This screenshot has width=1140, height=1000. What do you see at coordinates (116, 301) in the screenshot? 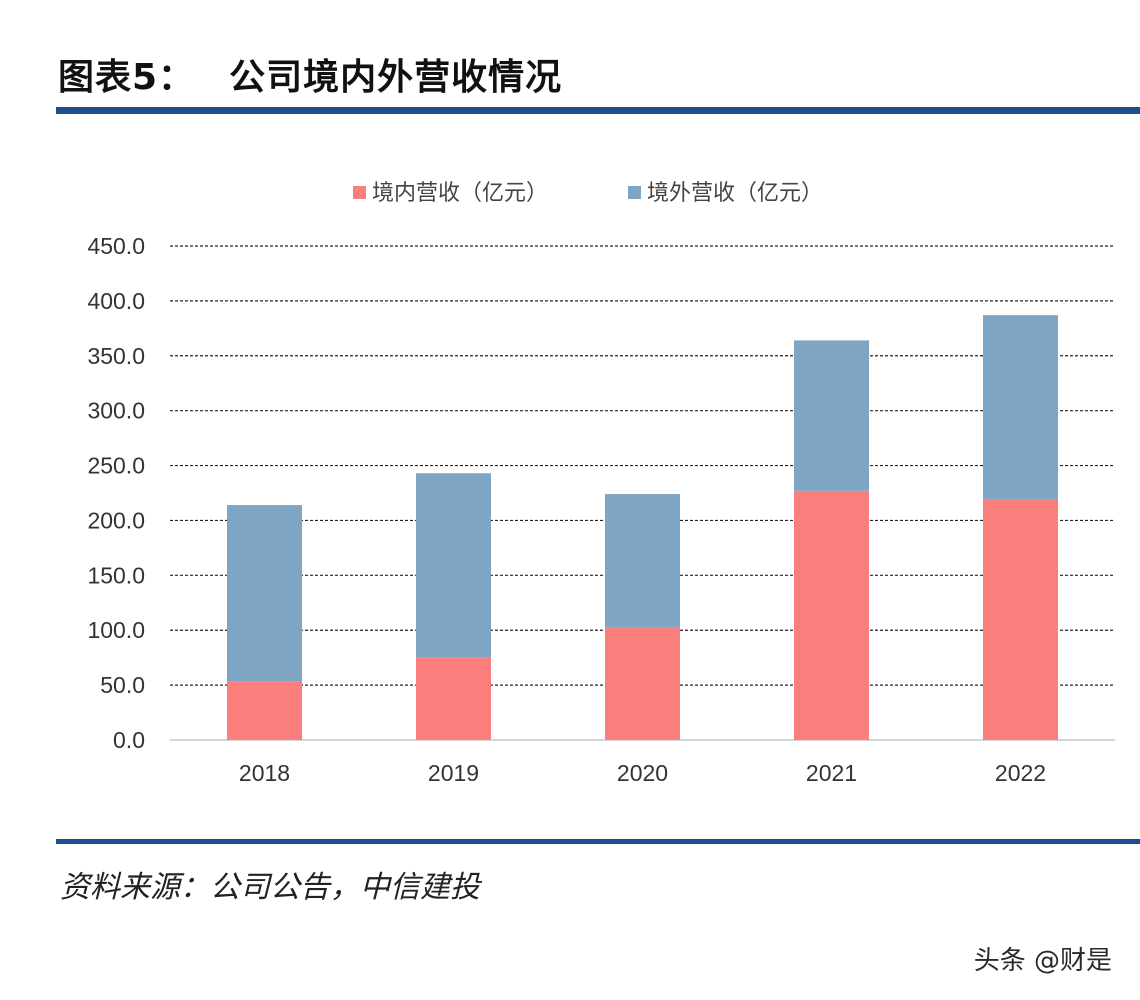
I see `y-tick-label: 400.0` at bounding box center [116, 301].